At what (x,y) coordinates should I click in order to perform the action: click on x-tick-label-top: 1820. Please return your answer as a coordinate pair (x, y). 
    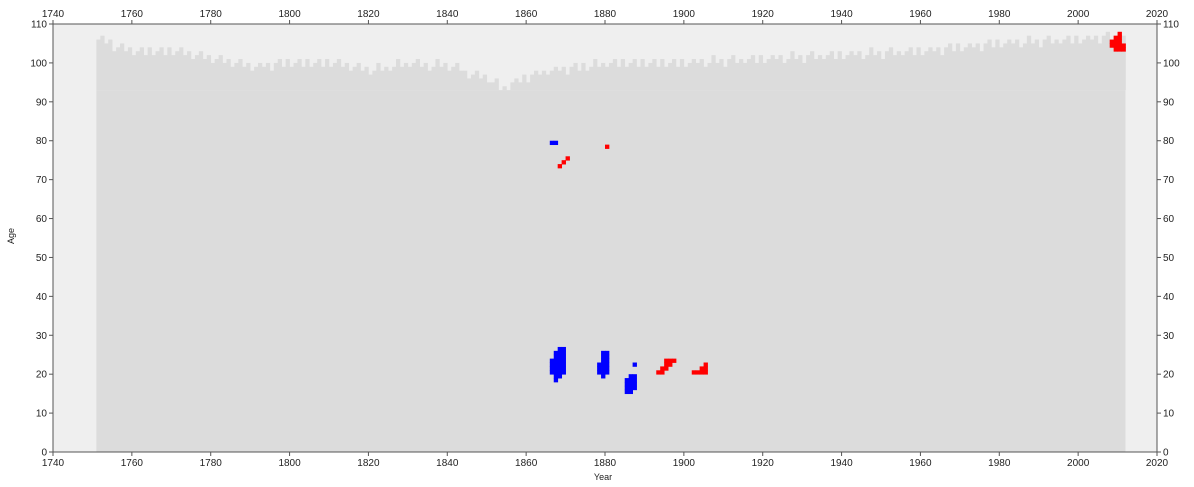
    Looking at the image, I should click on (368, 14).